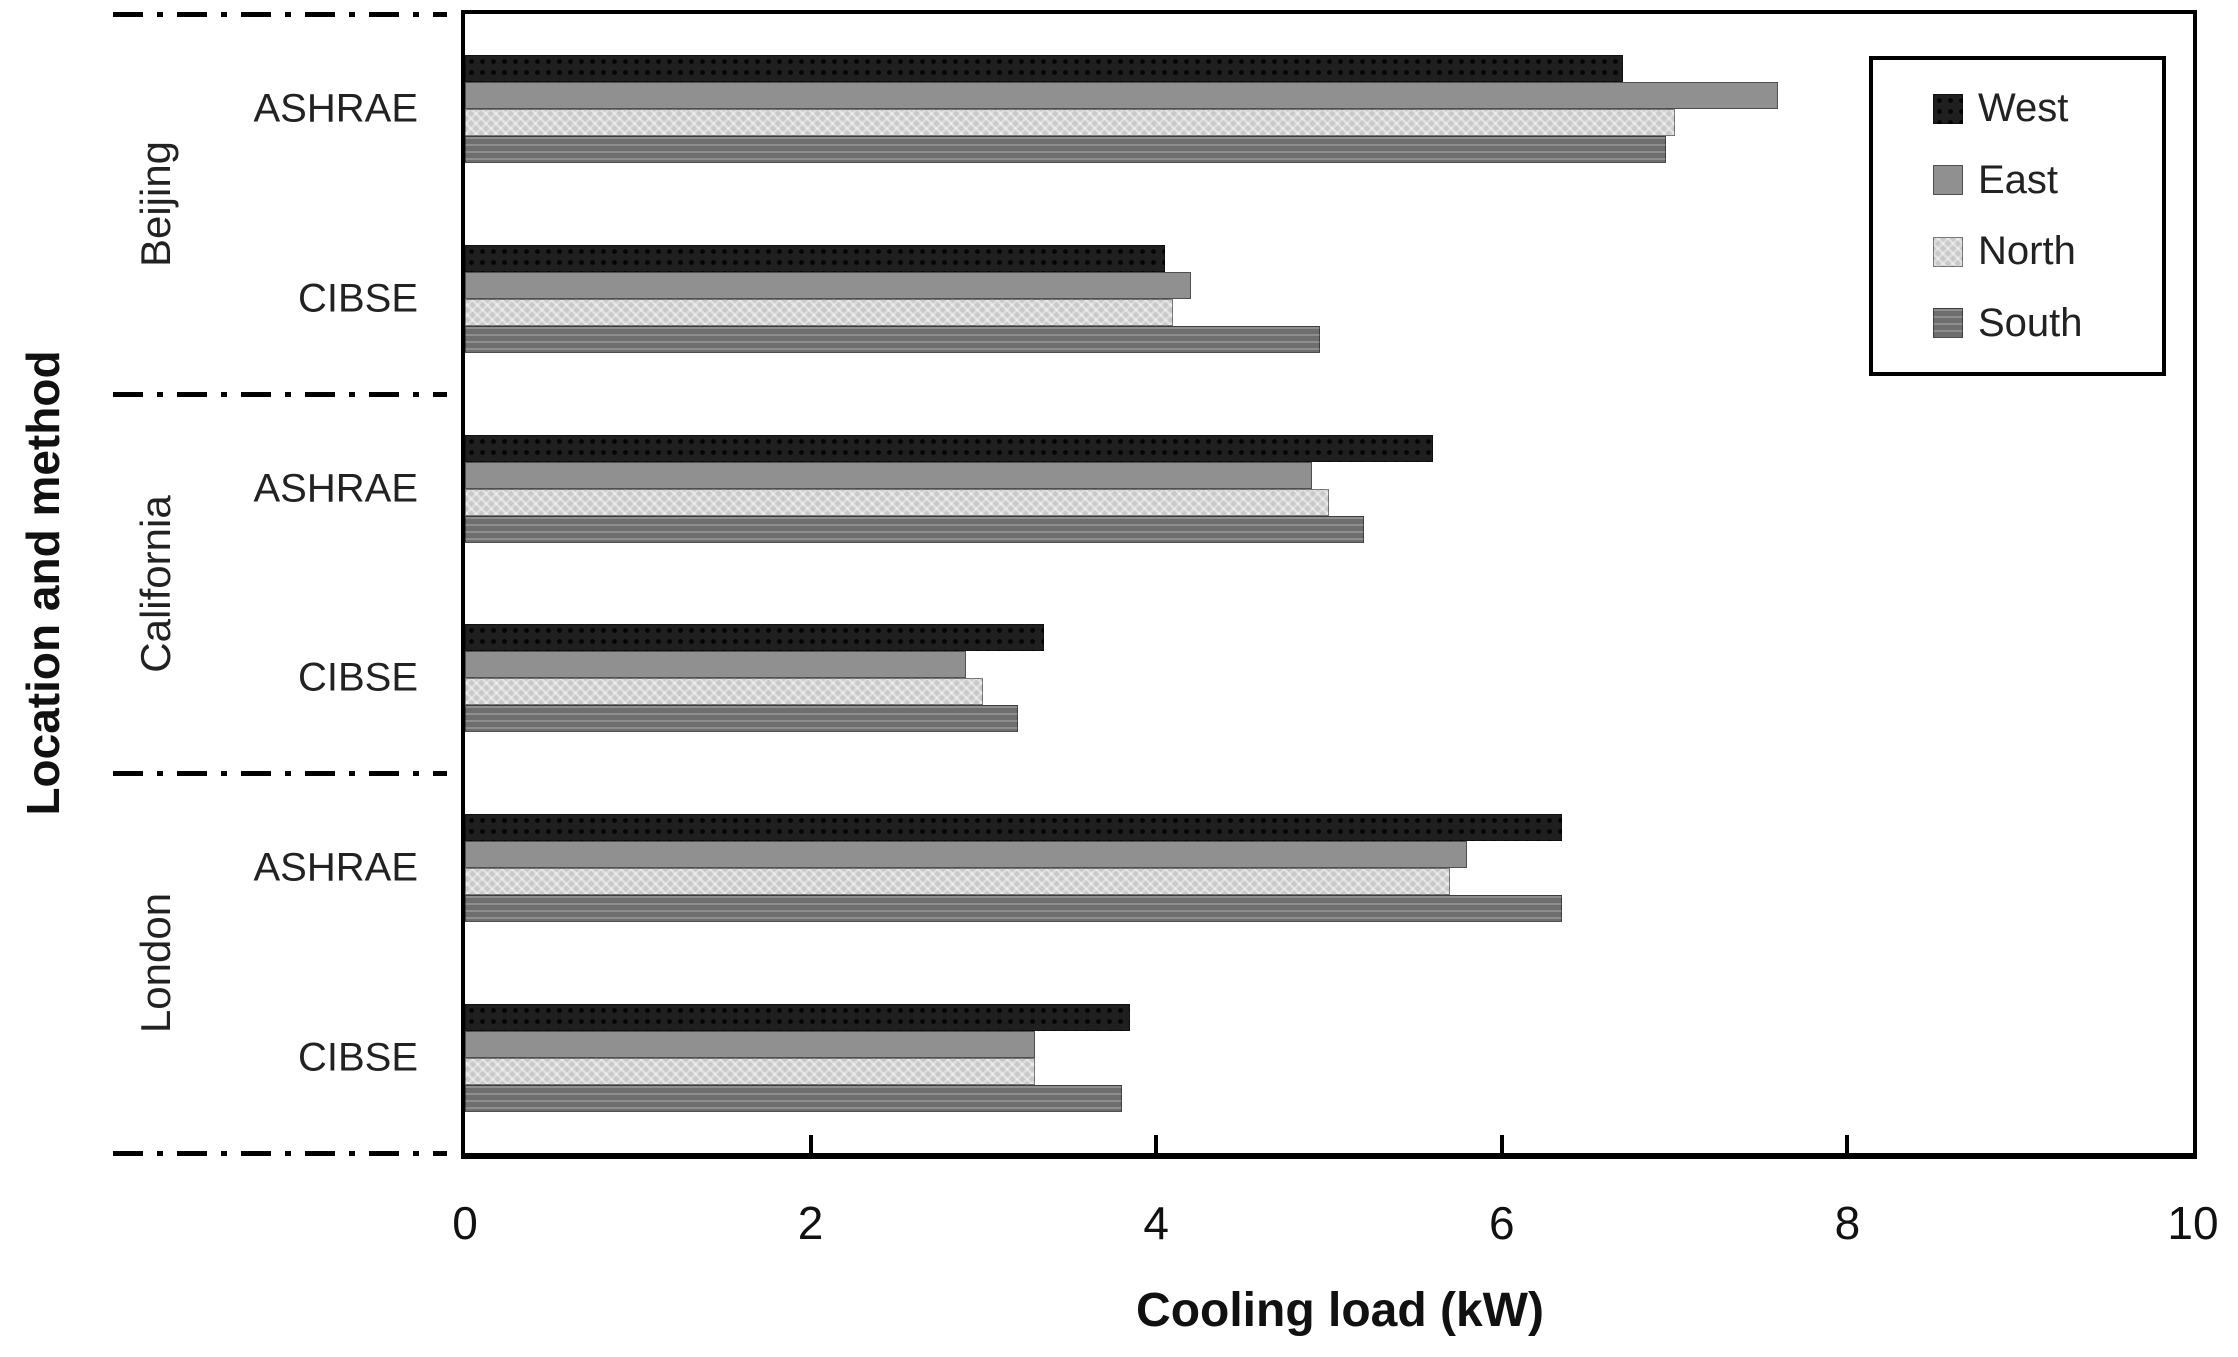 This screenshot has height=1357, width=2238. What do you see at coordinates (2193, 1223) in the screenshot?
I see `x-tick-label-10: 10` at bounding box center [2193, 1223].